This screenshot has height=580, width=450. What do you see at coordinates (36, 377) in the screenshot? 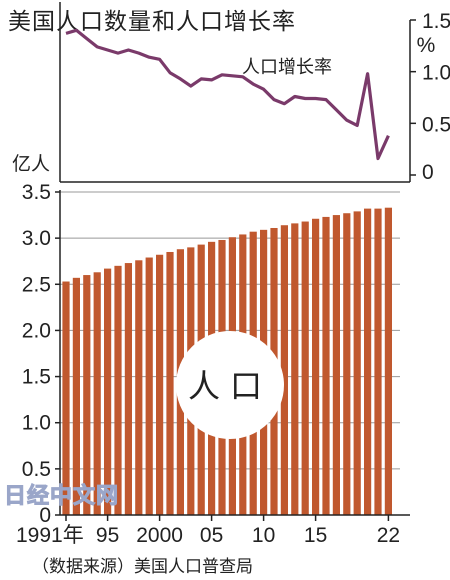
I see `y-tick-label: 1.5` at bounding box center [36, 377].